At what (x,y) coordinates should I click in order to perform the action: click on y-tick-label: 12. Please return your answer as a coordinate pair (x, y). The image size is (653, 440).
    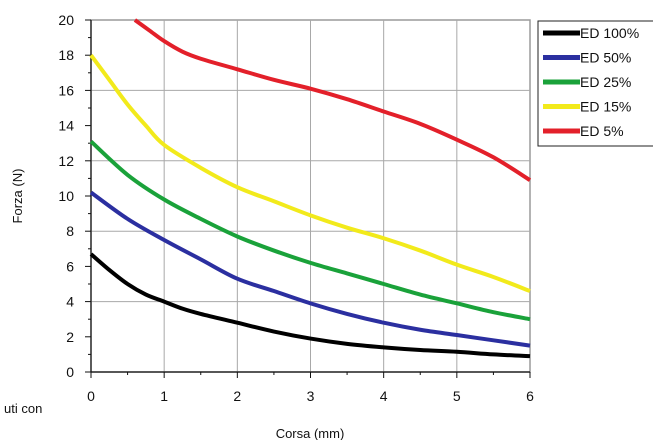
    Looking at the image, I should click on (66, 161).